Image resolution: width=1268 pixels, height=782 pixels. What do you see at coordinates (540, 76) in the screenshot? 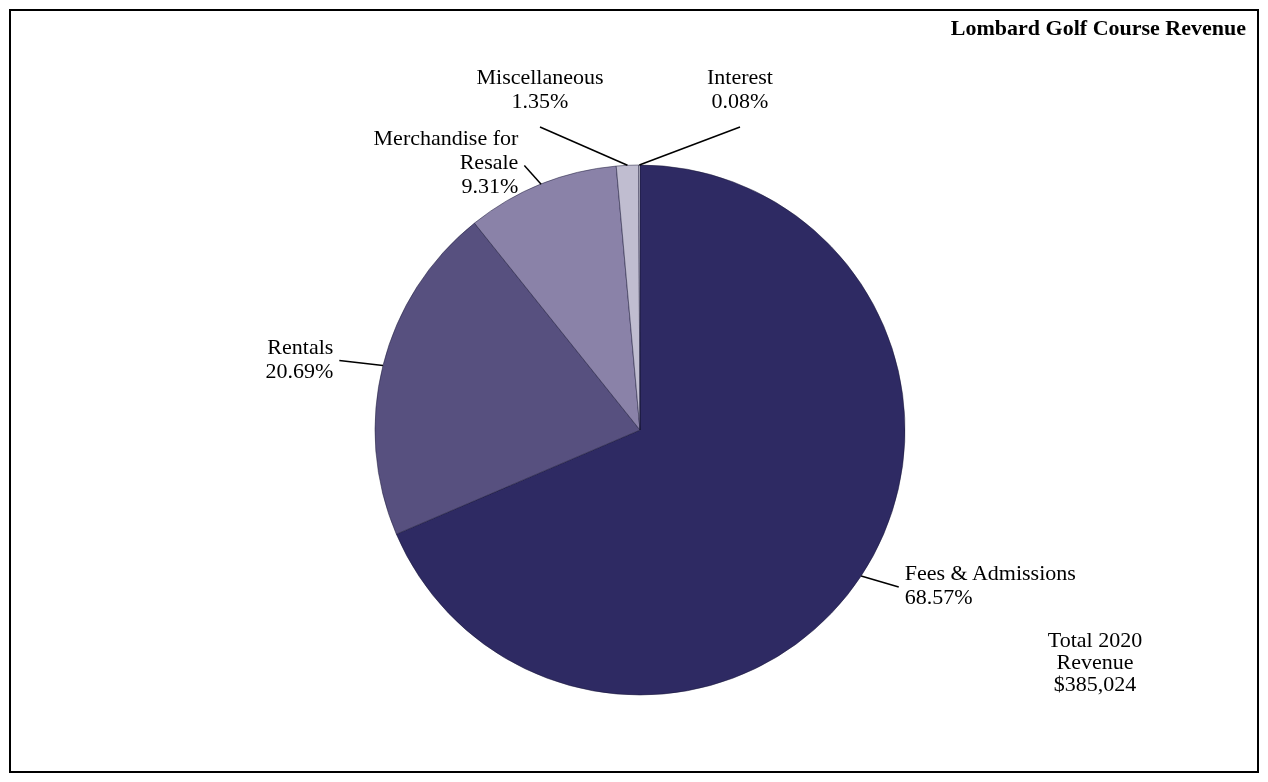
I see `slice-label: Miscellaneous` at bounding box center [540, 76].